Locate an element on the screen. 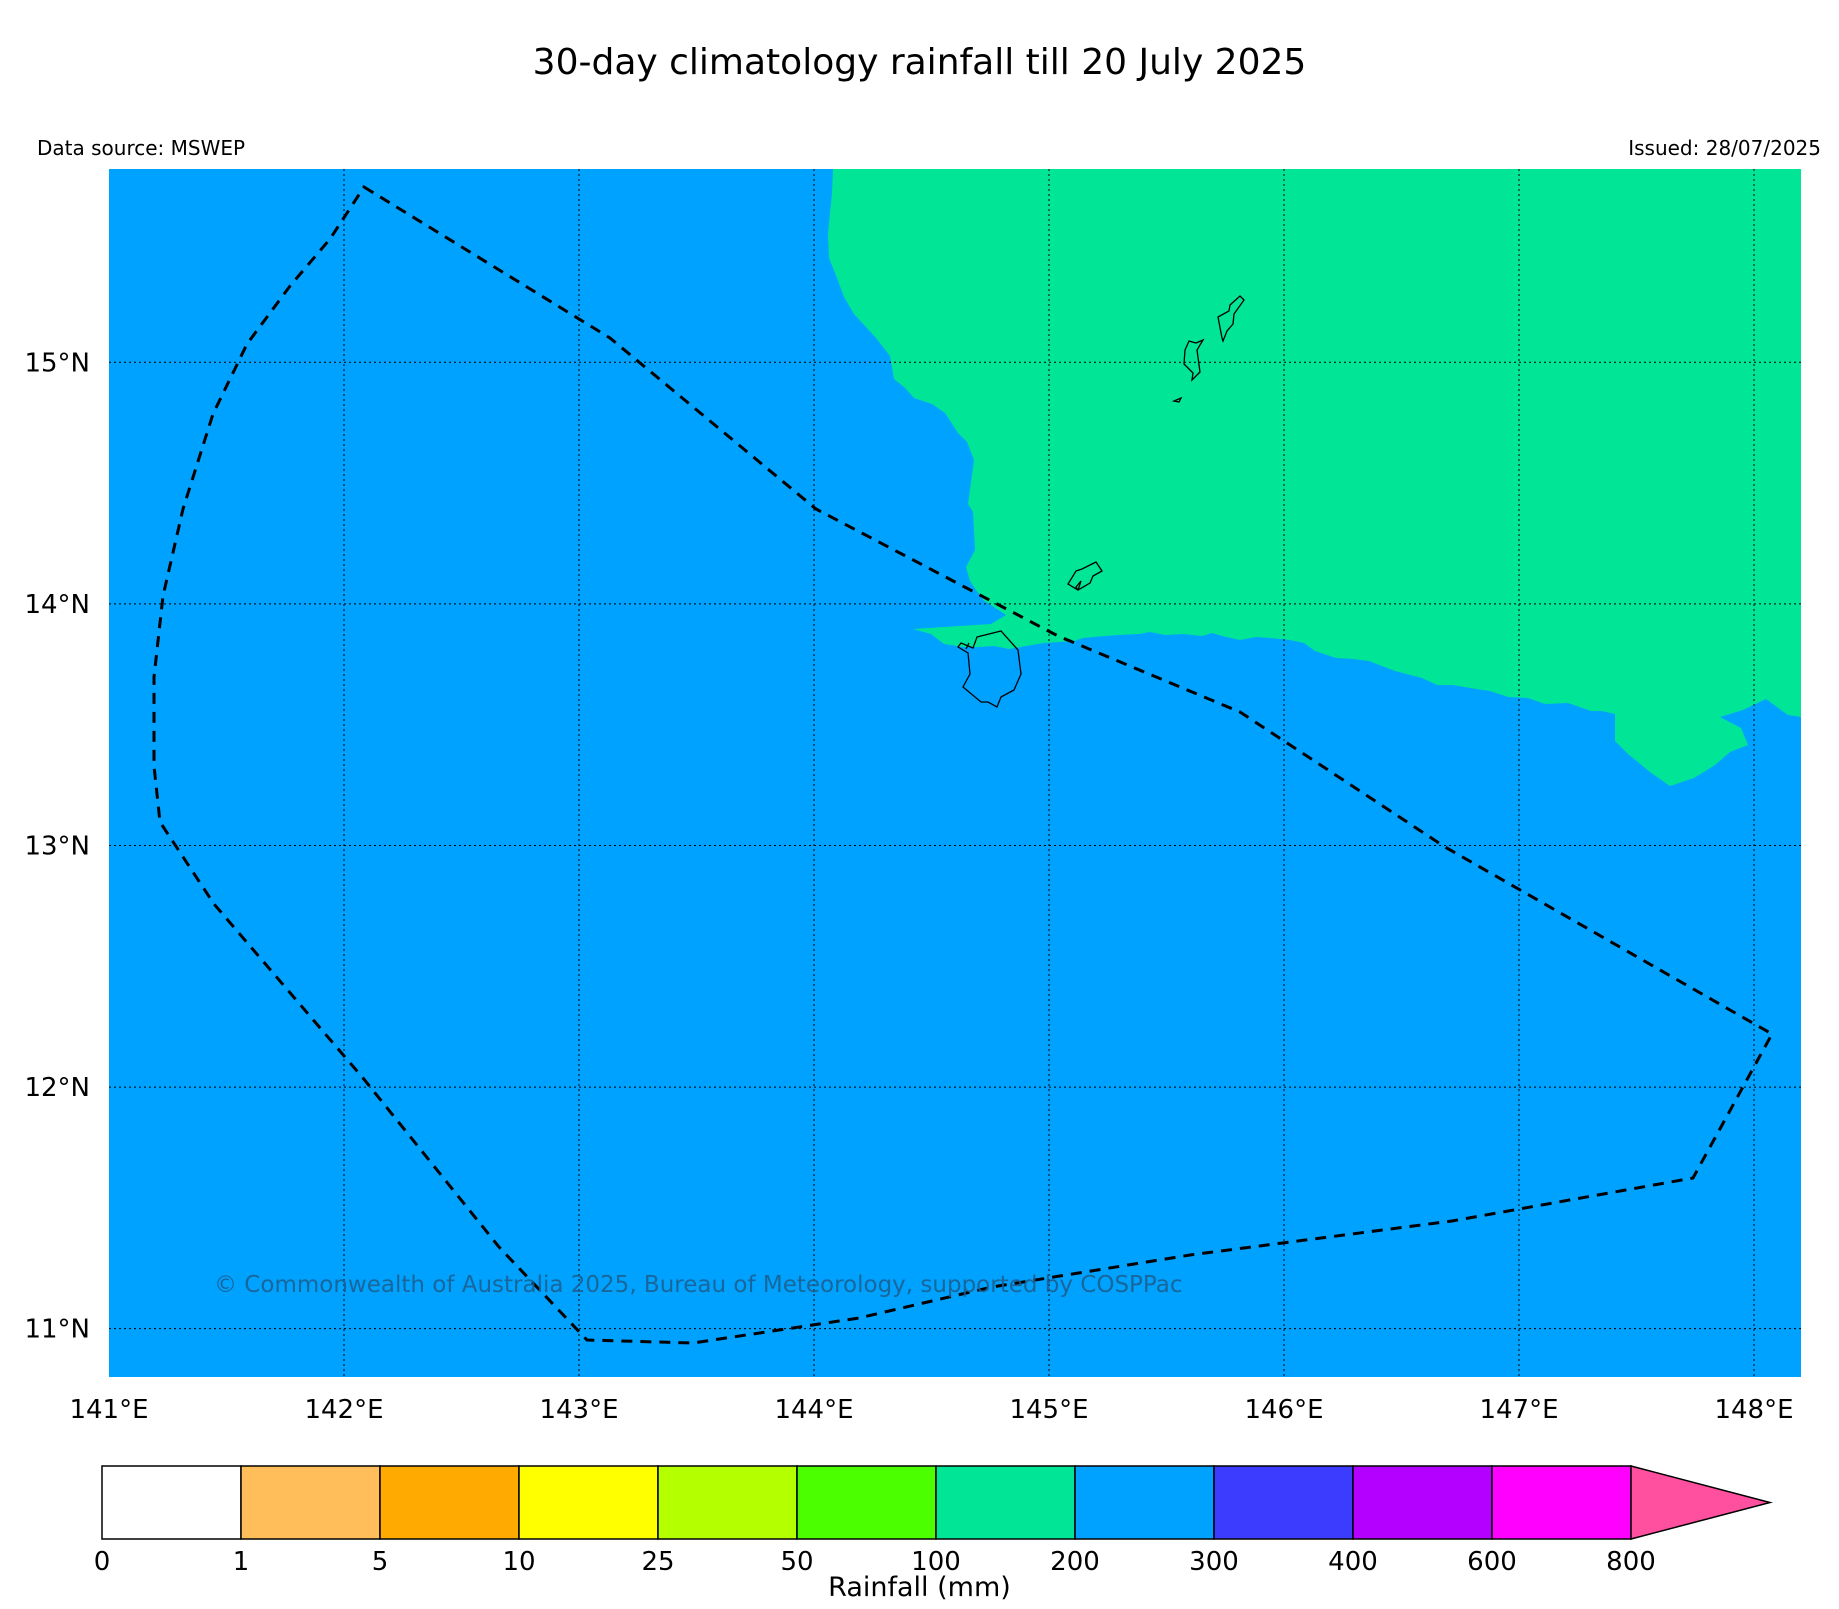 The height and width of the screenshot is (1609, 1839). colorbar-title: Rainfall (mm) is located at coordinates (919, 1587).